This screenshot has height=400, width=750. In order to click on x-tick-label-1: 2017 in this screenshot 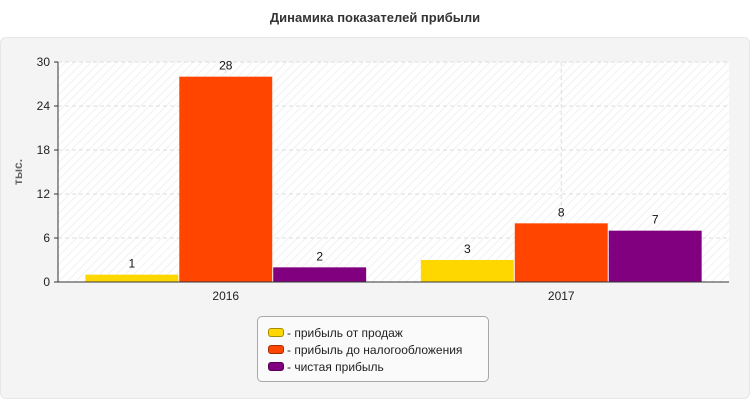, I will do `click(561, 296)`.